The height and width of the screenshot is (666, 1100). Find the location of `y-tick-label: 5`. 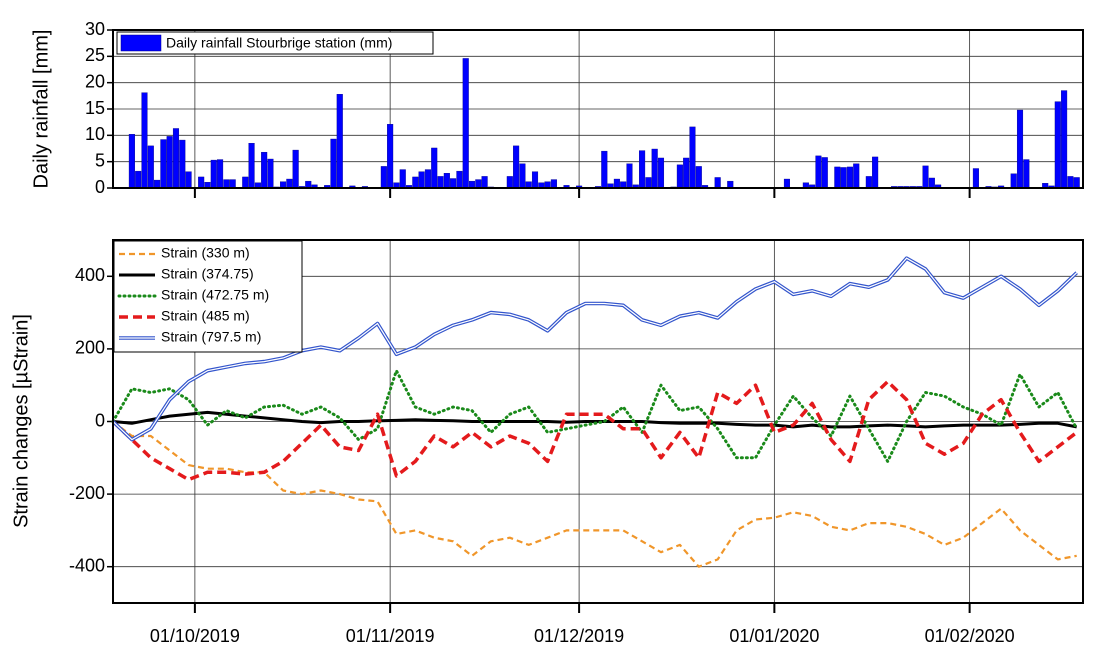

y-tick-label: 5 is located at coordinates (100, 160).